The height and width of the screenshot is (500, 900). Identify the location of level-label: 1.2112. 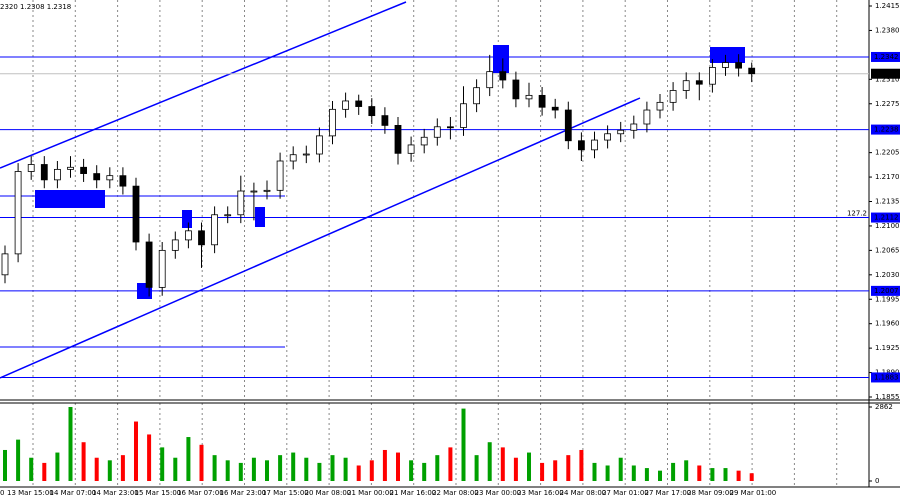
(886, 218).